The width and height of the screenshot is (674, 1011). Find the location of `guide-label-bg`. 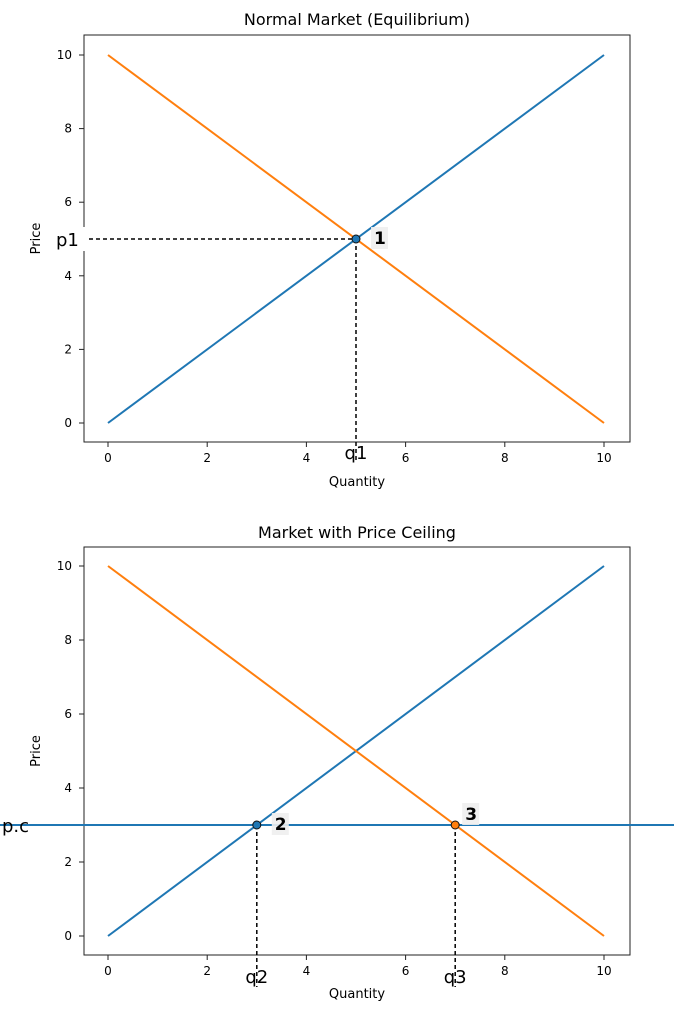

guide-label-bg is located at coordinates (69, 239).